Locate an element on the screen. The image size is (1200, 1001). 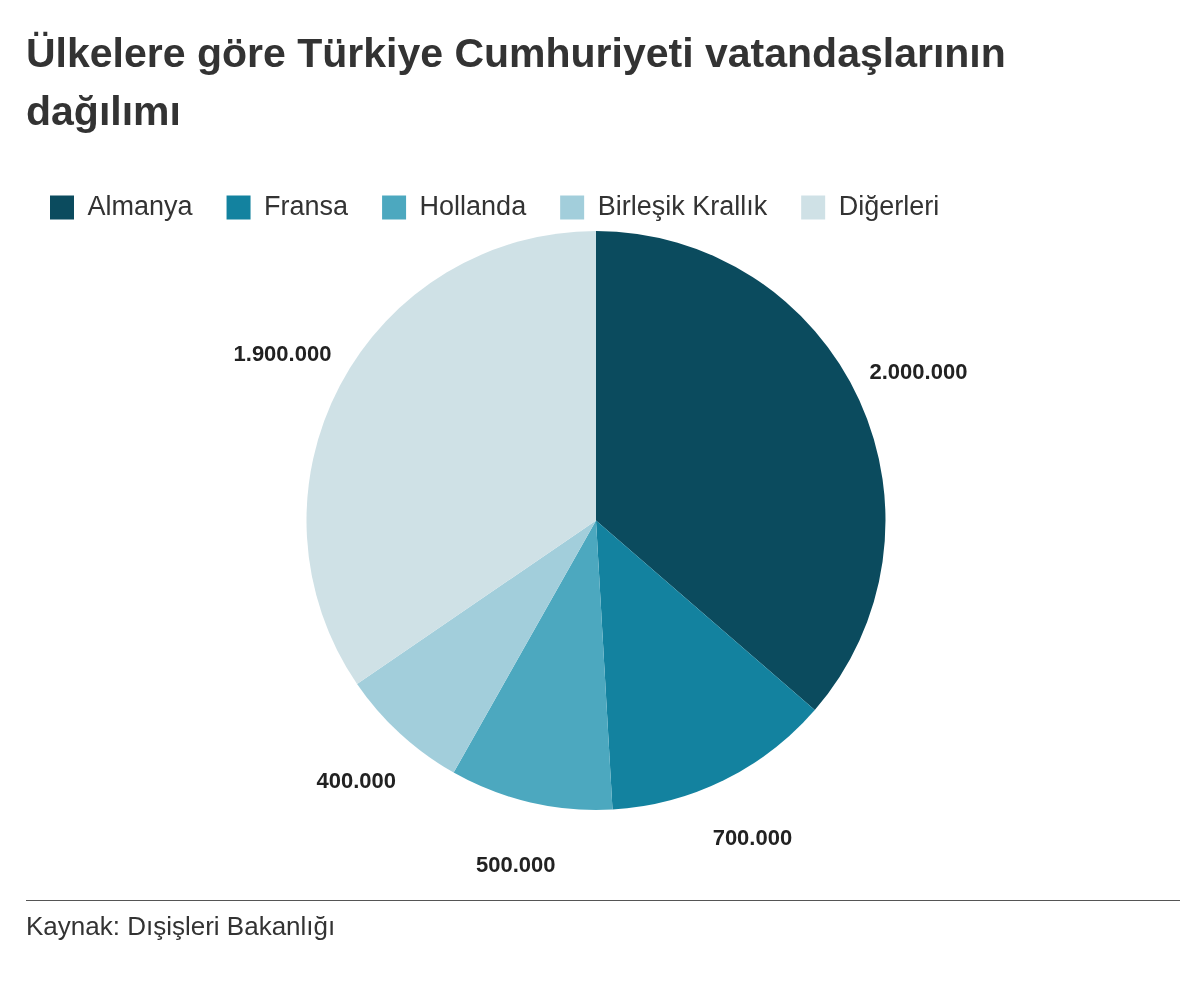
text: Kaynak: Dışişleri Bakanlığı is located at coordinates (181, 926).